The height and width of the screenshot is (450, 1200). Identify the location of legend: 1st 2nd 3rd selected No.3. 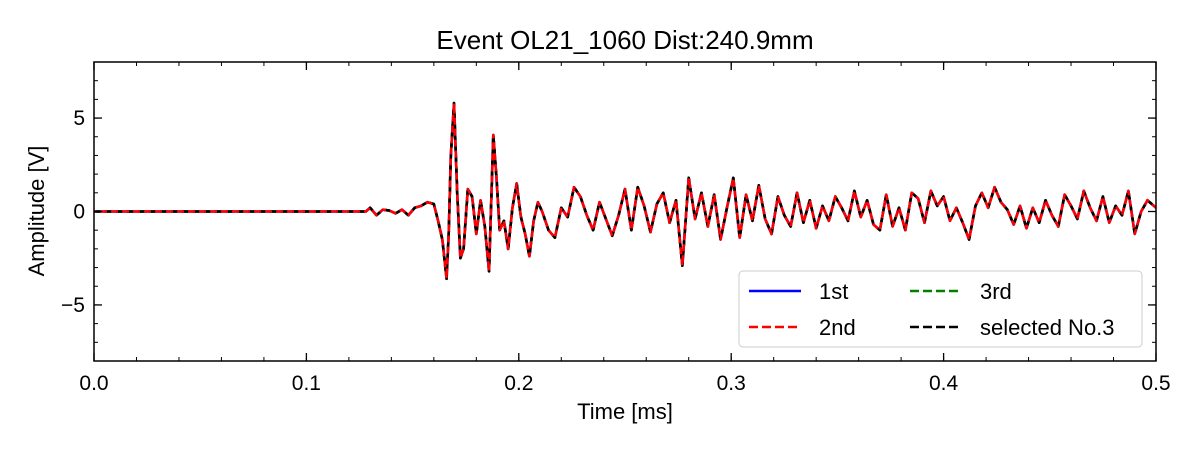
(940, 309).